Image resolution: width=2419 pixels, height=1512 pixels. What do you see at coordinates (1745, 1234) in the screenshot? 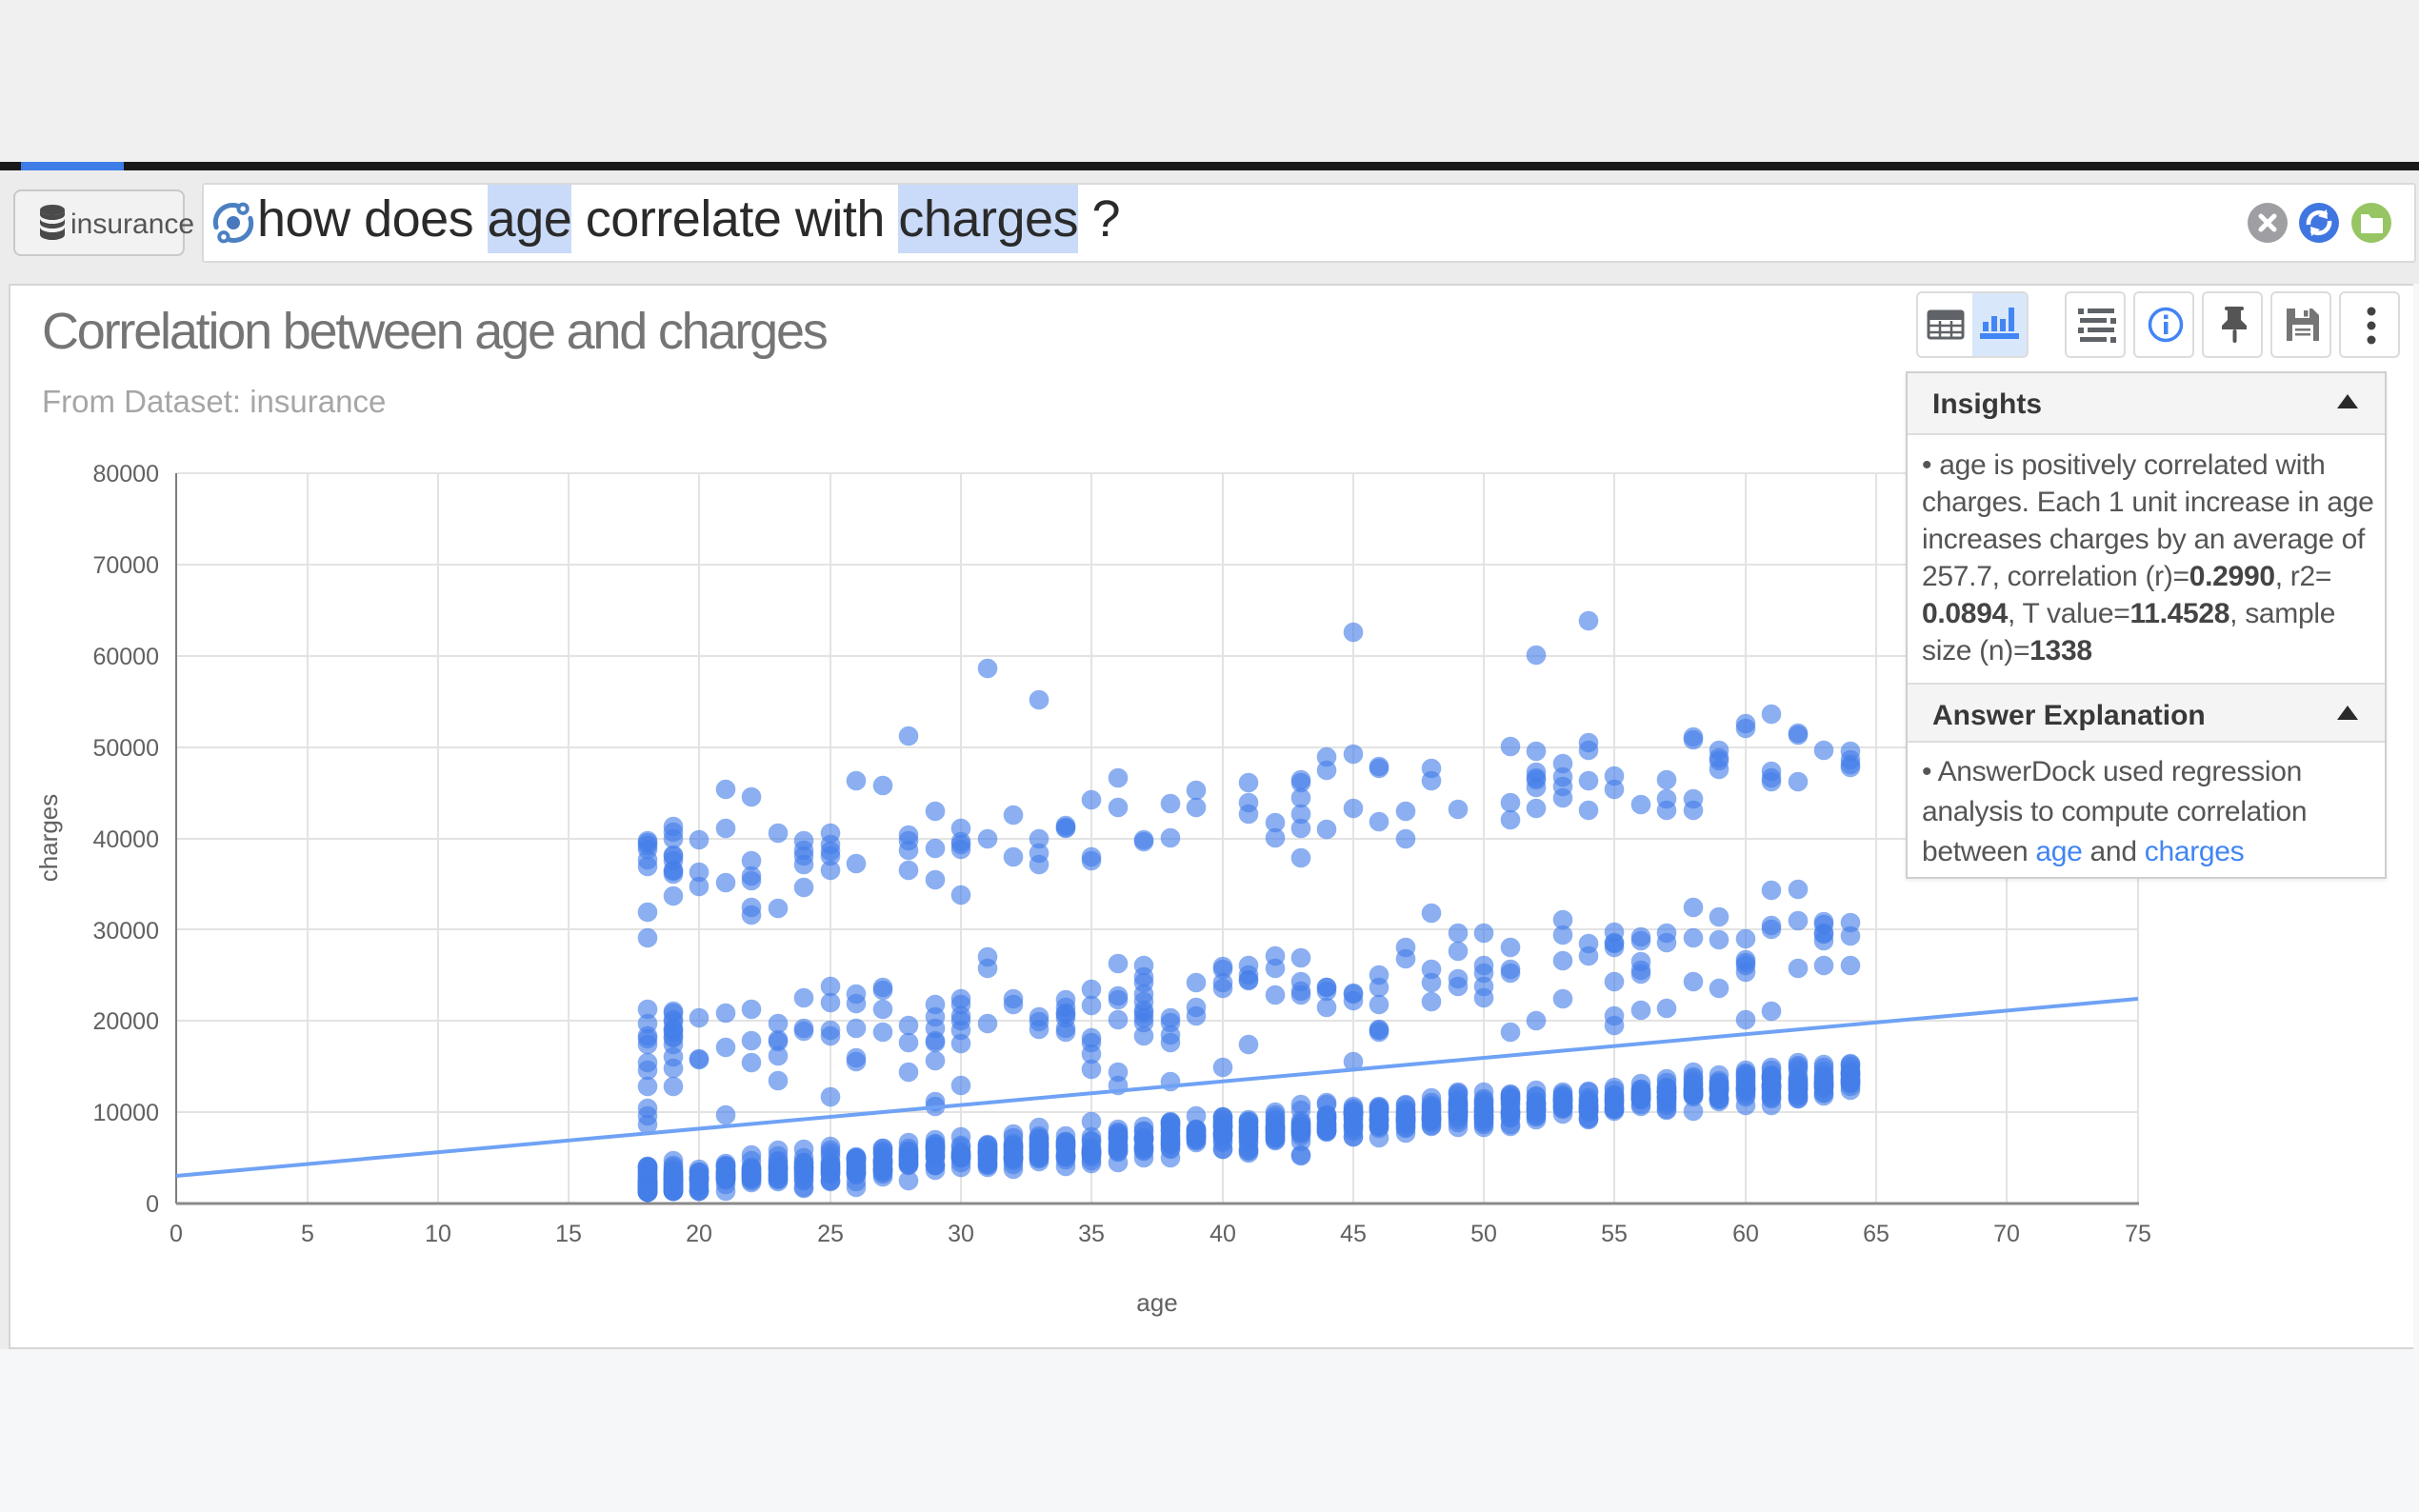
I see `svg-text: 60` at bounding box center [1745, 1234].